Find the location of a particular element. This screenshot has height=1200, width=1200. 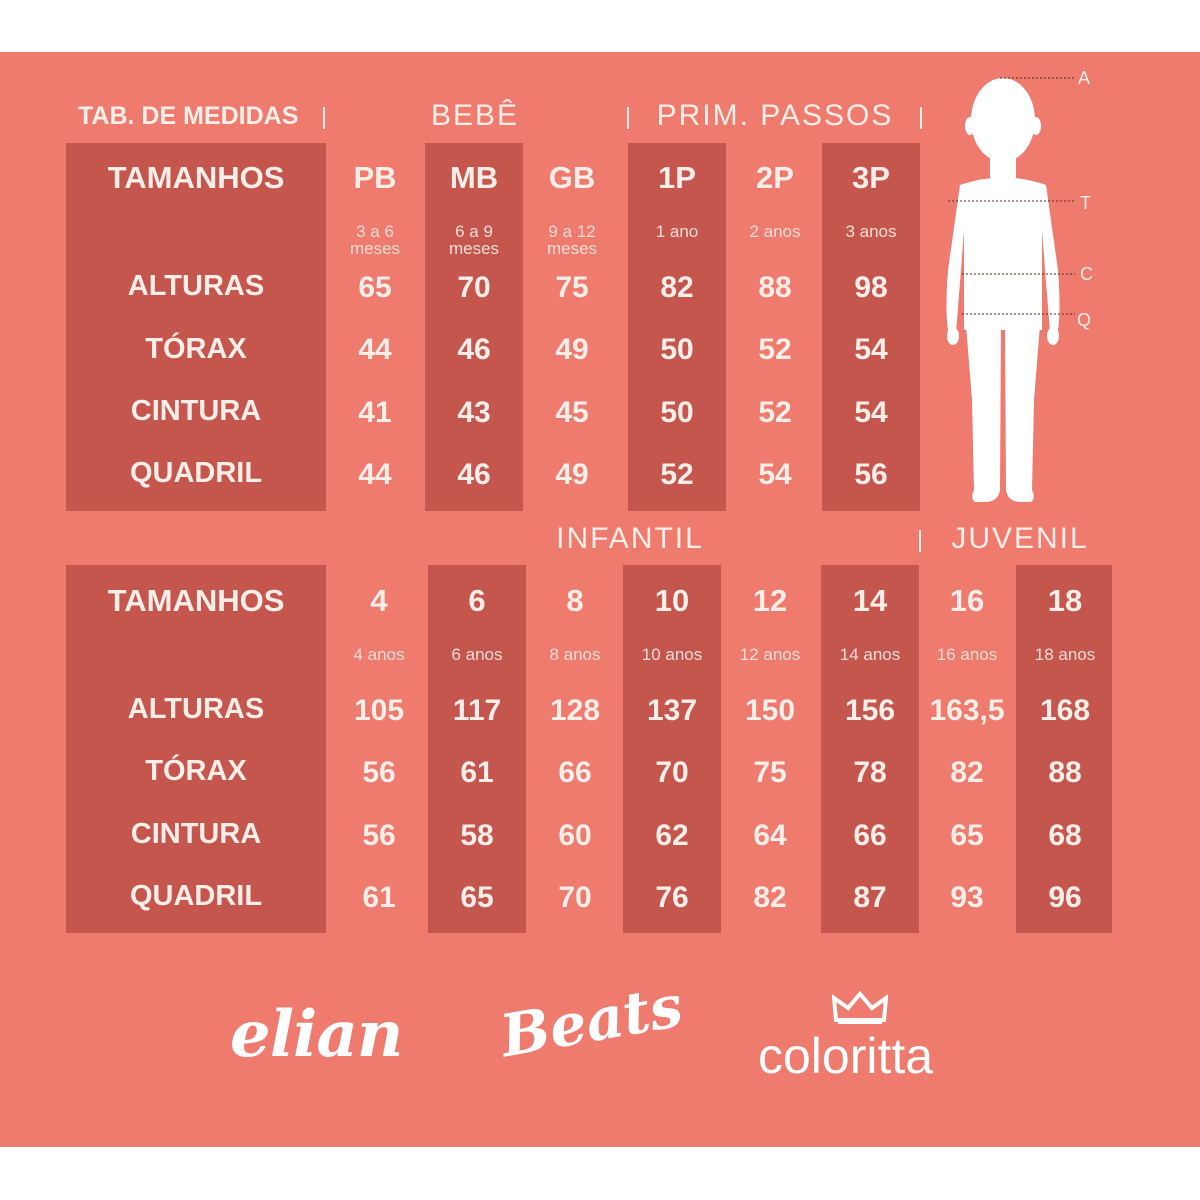

size-cell: 12 is located at coordinates (770, 600).